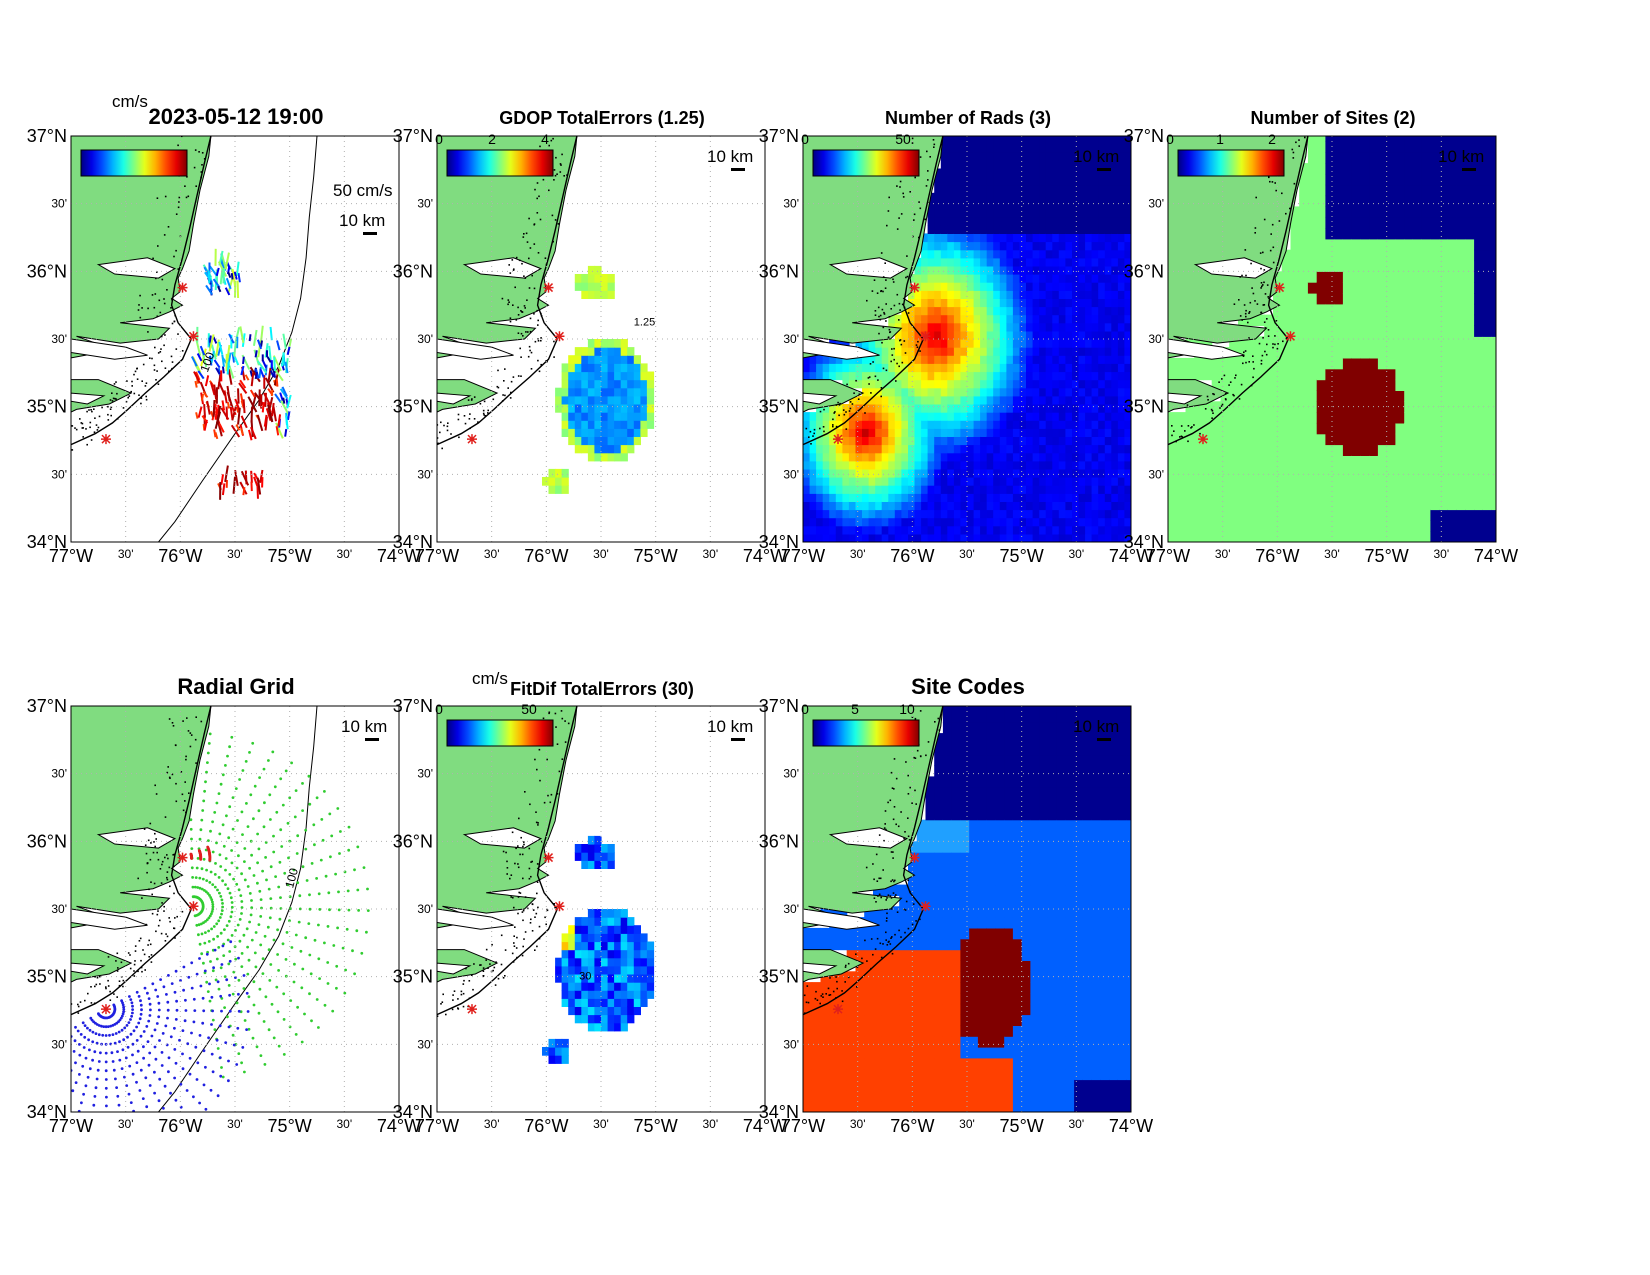  What do you see at coordinates (425, 474) in the screenshot?
I see `lat-tick-label: 30'` at bounding box center [425, 474].